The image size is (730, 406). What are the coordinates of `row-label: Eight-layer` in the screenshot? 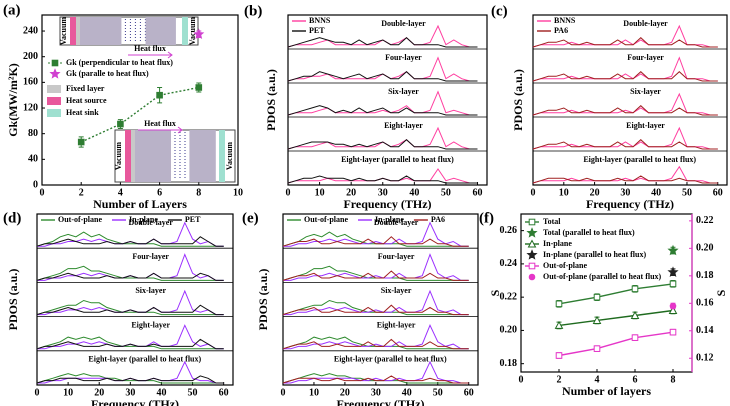 It's located at (403, 125).